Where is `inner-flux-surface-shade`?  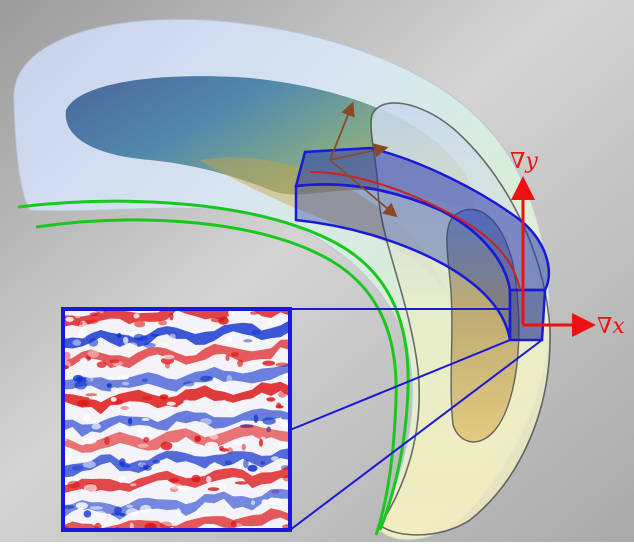 inner-flux-surface-shade is located at coordinates (322, 223).